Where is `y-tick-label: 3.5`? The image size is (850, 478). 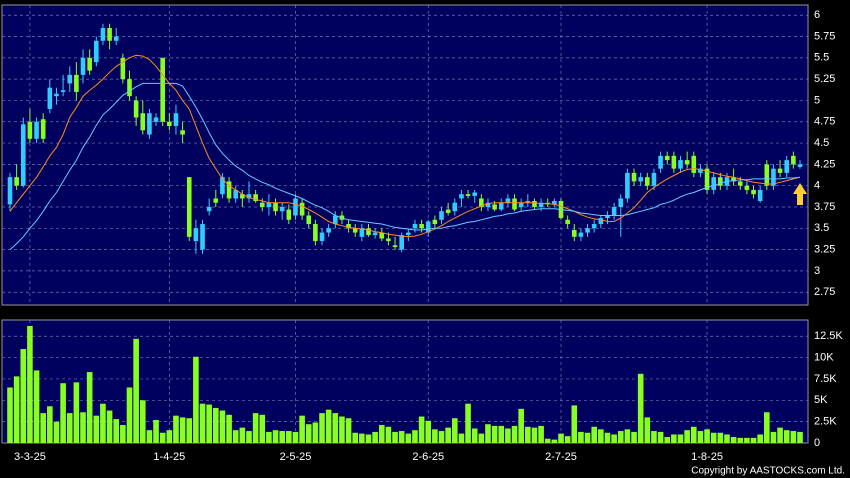
y-tick-label: 3.5 is located at coordinates (821, 228).